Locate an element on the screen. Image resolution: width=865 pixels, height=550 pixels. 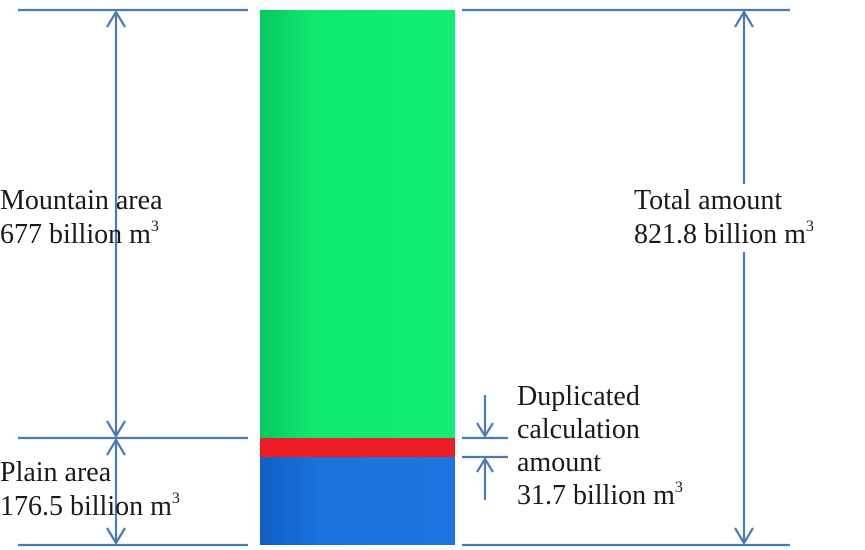
duplicated-up-arrowhead is located at coordinates (485, 464).